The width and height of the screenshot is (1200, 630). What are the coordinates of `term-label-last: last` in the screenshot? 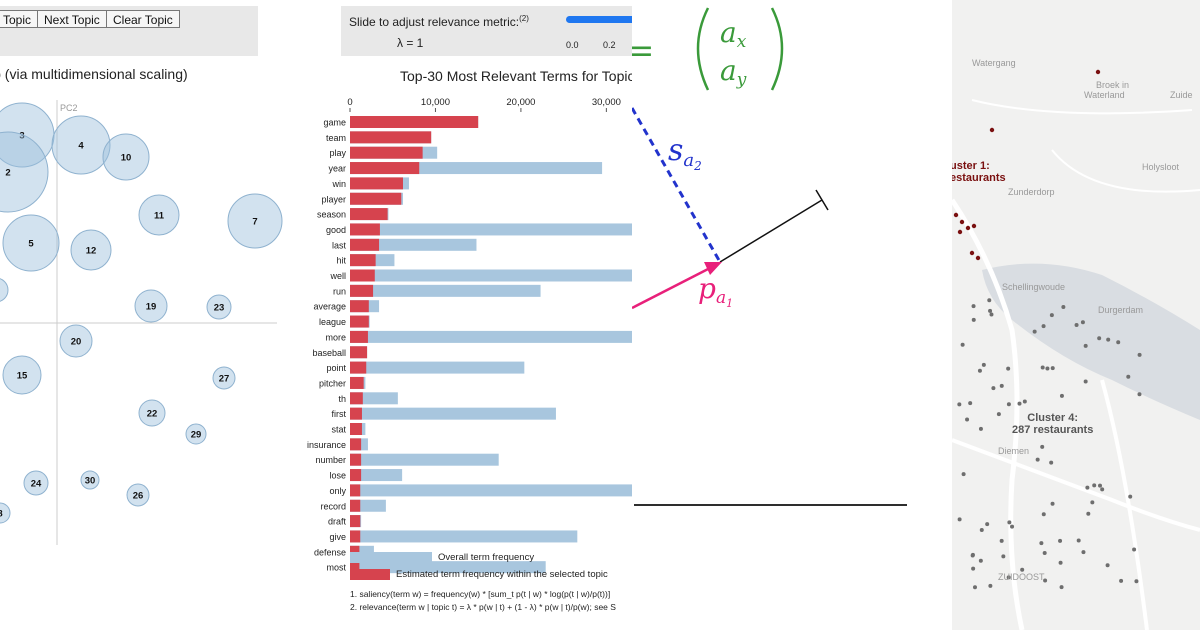 It's located at (339, 245).